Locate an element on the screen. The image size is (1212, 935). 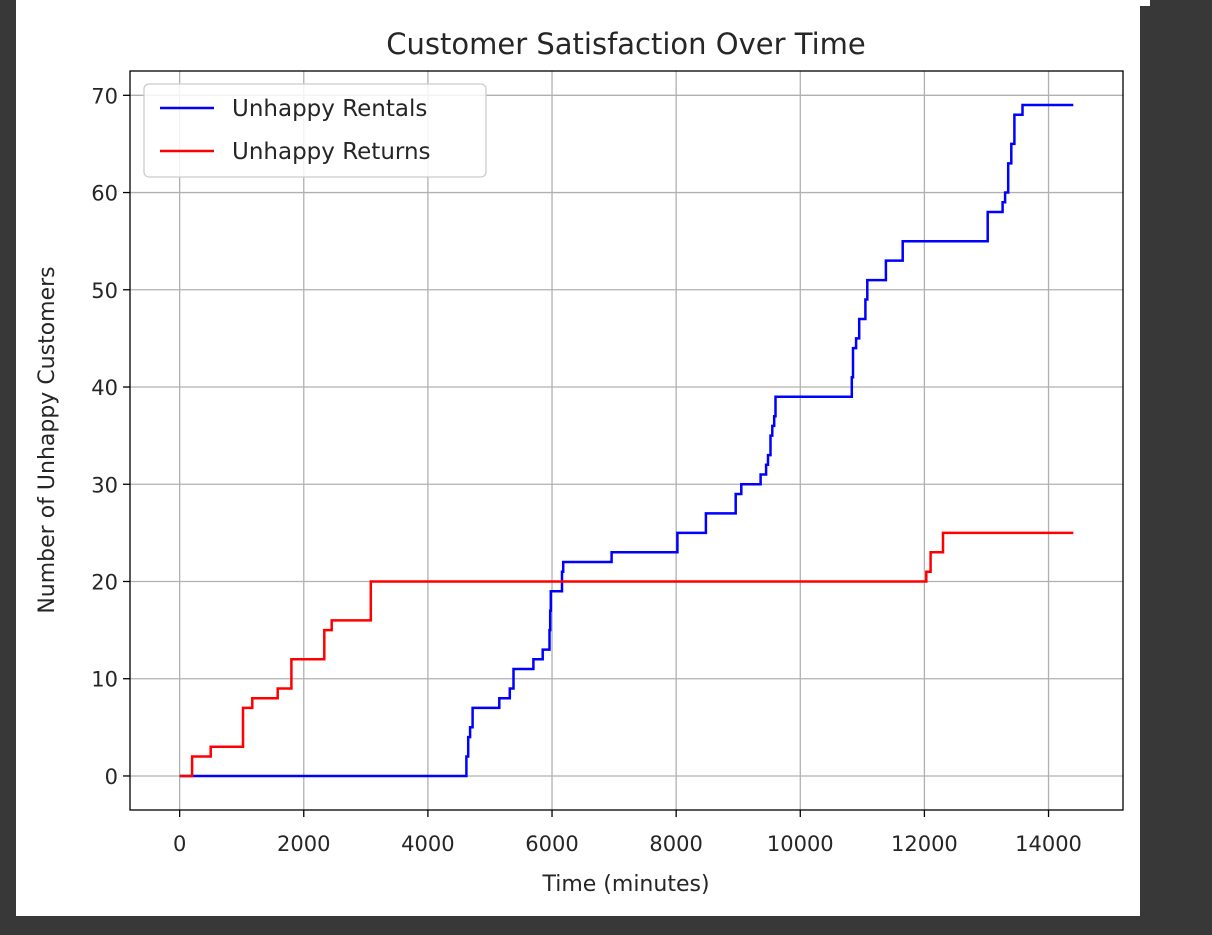
x-axis-ticks: 0 2000 4000 6000 8000 10000 12000 14000 is located at coordinates (627, 833).